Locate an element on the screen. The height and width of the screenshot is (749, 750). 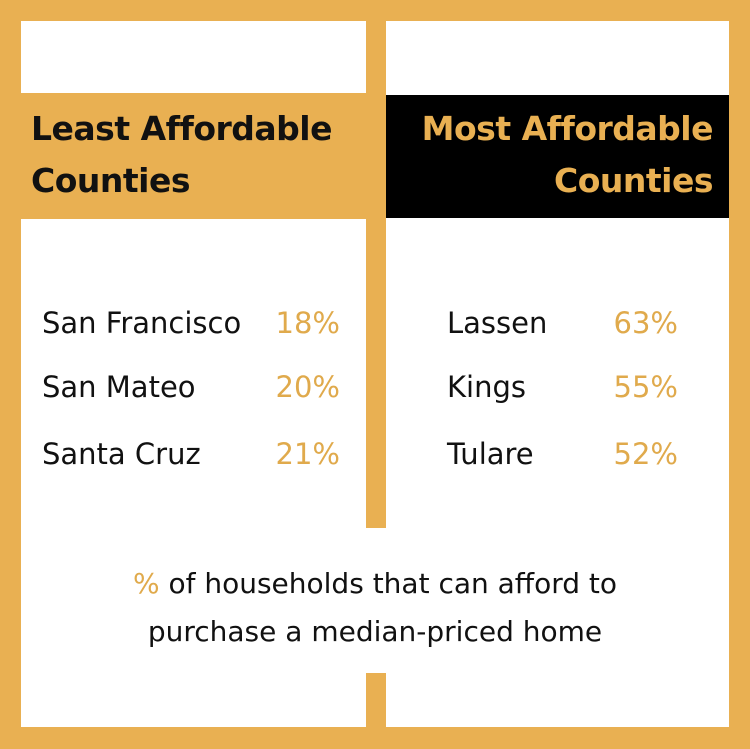
left-title: Least Affordable Counties is located at coordinates (182, 155).